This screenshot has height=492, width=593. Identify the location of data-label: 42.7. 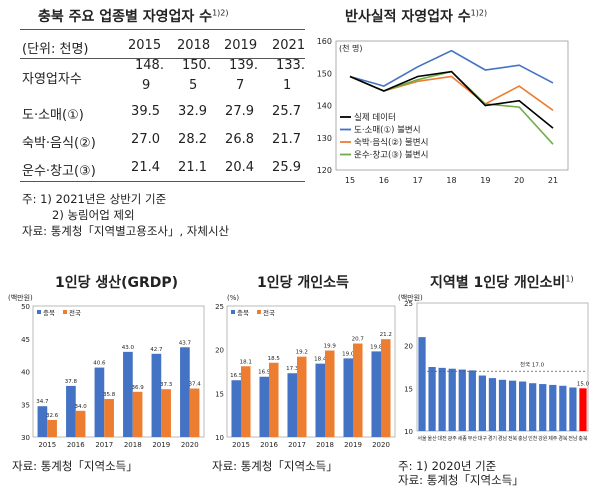
(156, 350).